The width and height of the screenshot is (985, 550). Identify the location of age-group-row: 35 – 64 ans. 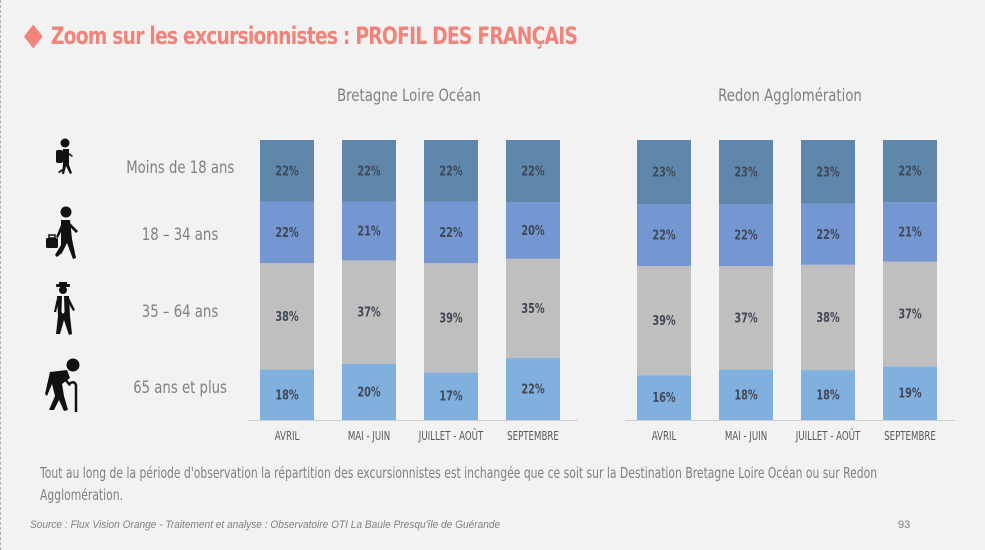
(145, 312).